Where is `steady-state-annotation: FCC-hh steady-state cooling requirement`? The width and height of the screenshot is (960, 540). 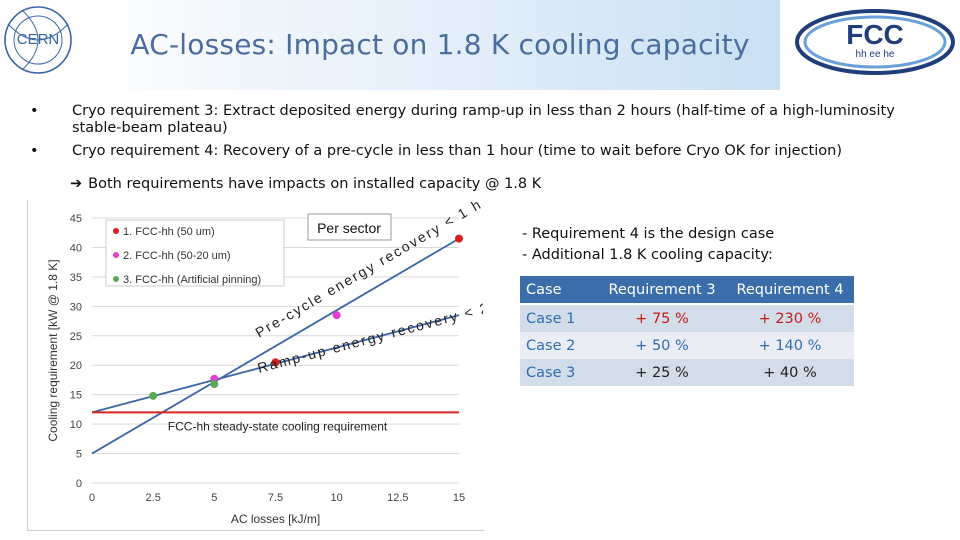 steady-state-annotation: FCC-hh steady-state cooling requirement is located at coordinates (278, 426).